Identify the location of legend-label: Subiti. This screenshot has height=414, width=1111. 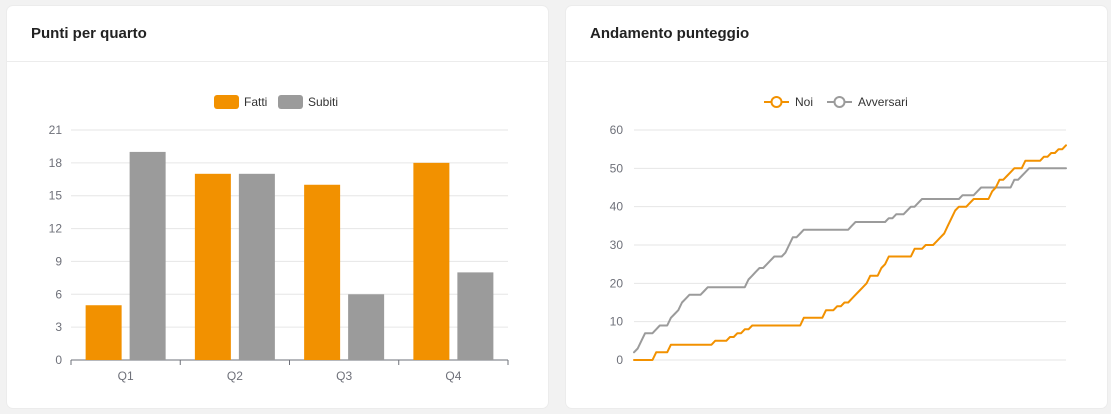
(323, 102).